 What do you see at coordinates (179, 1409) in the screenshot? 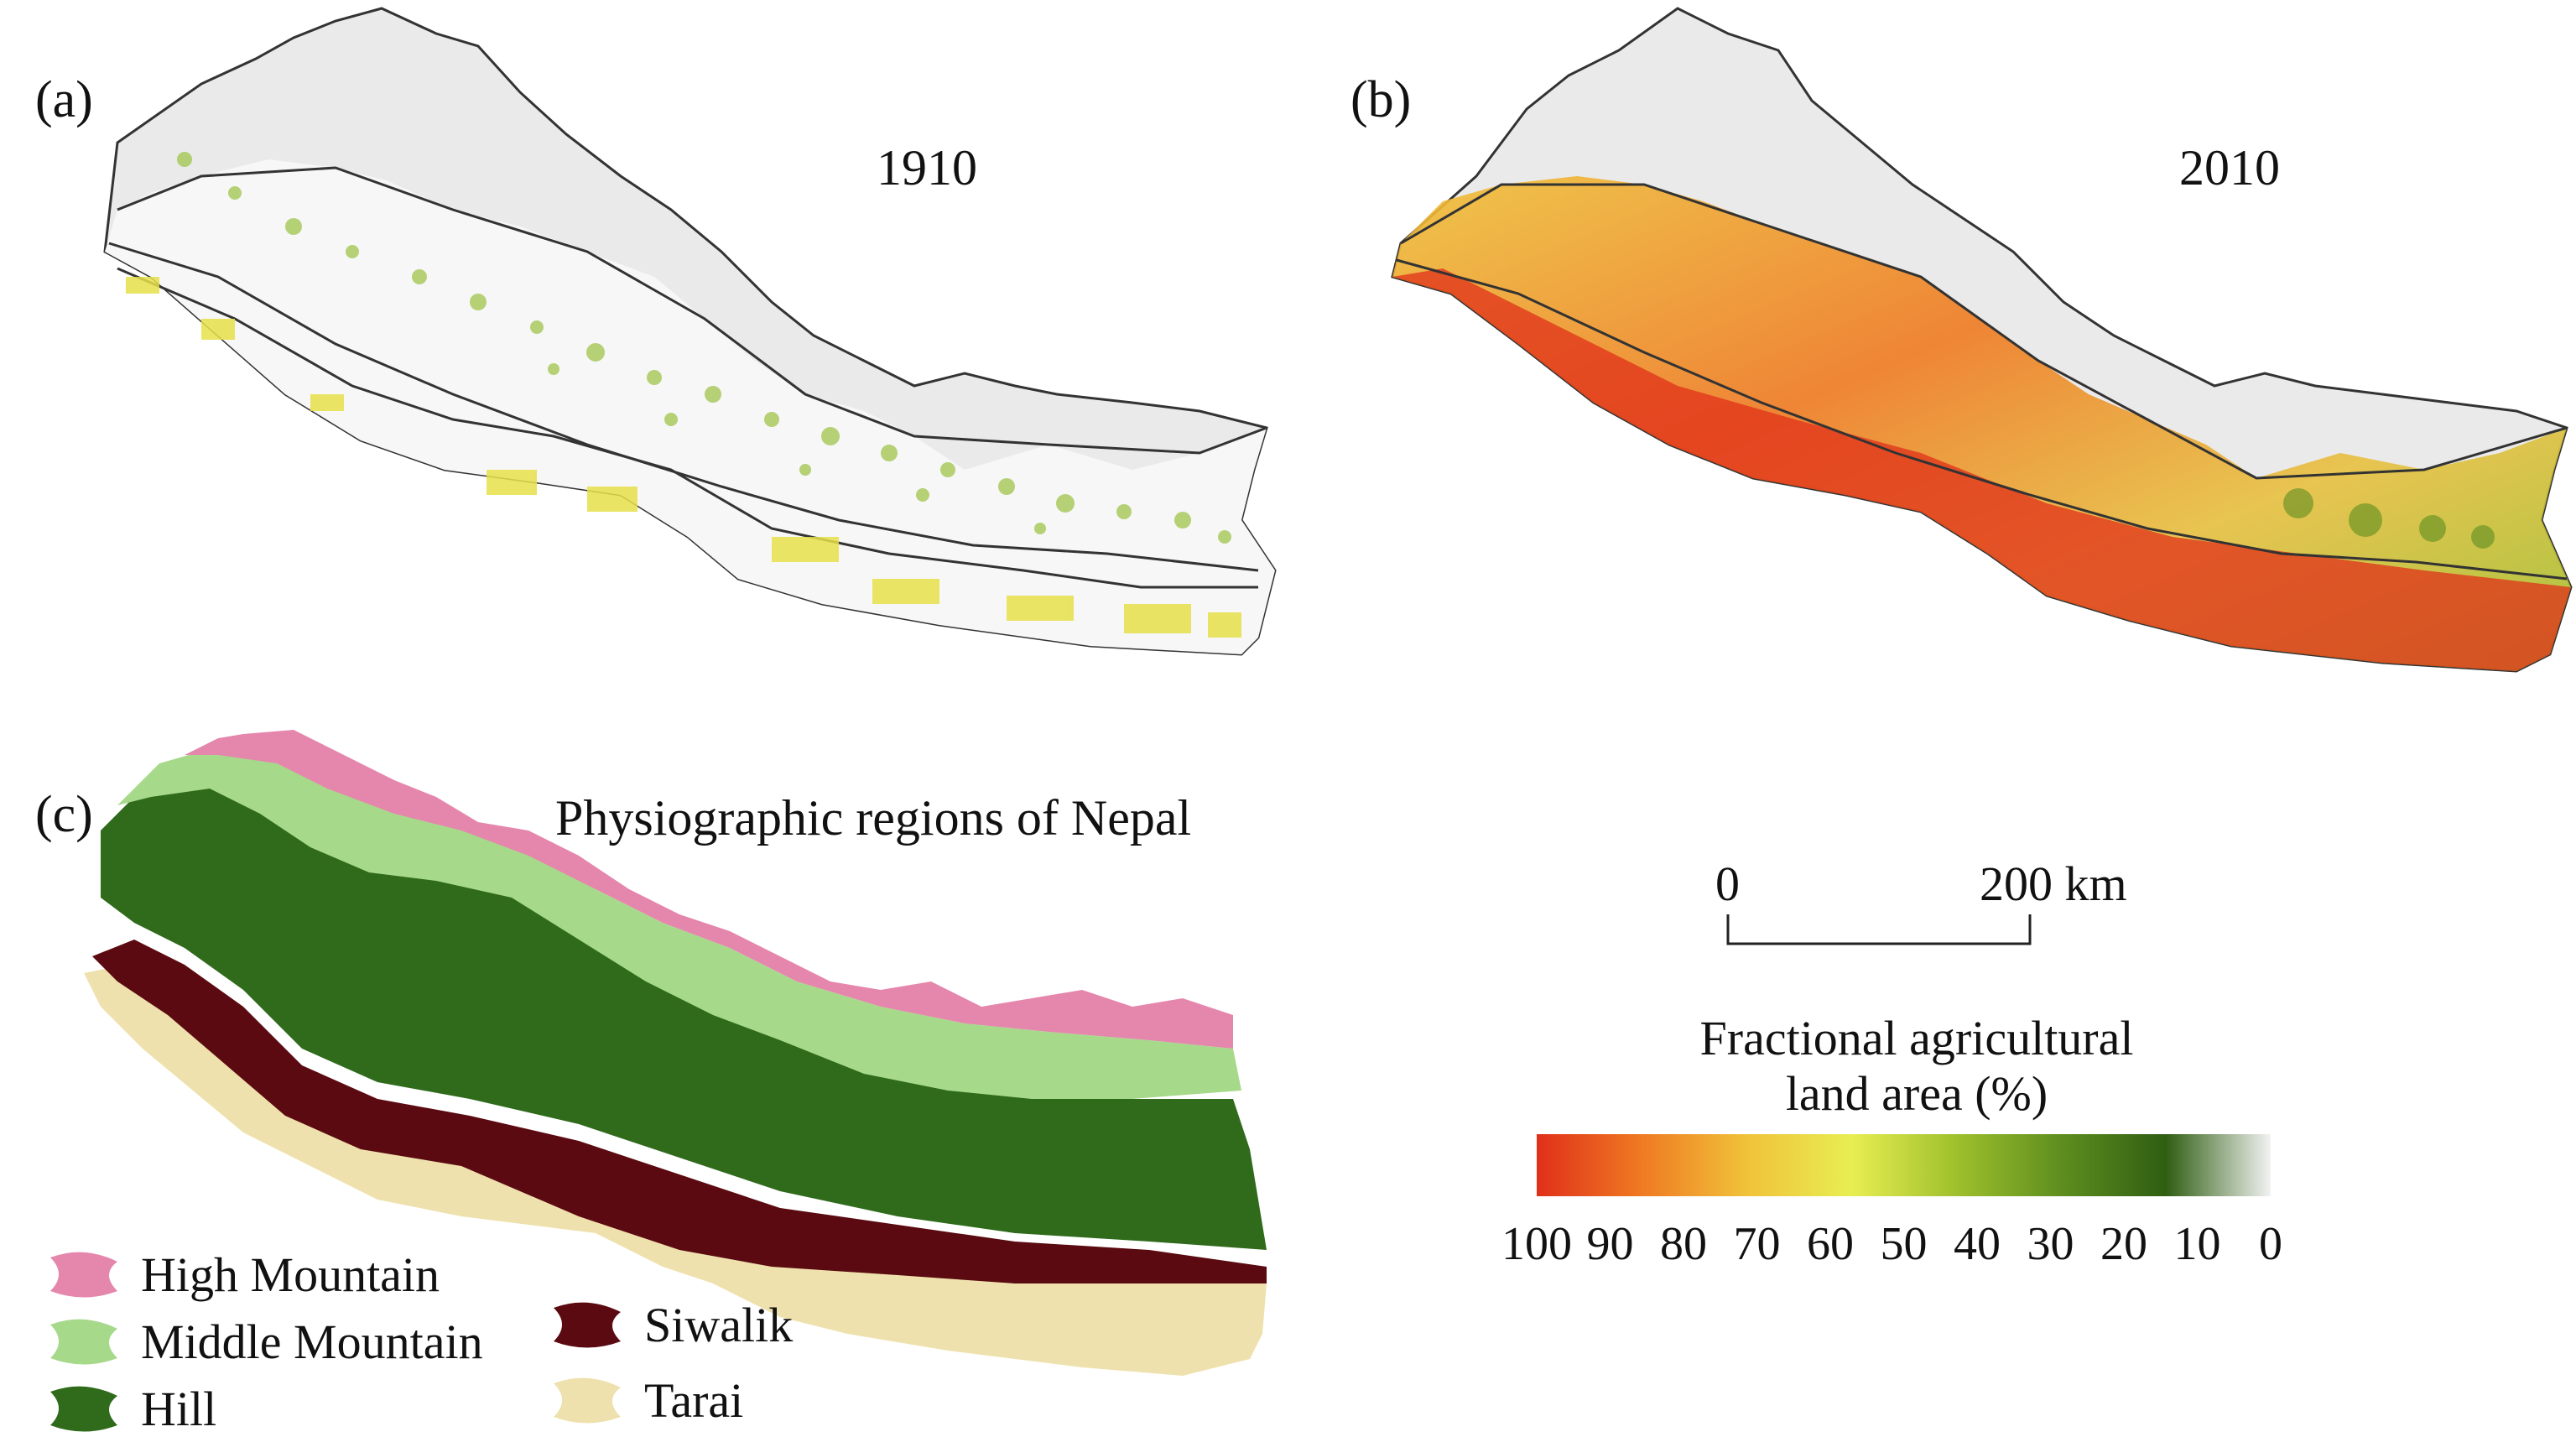
I see `legend-label: Hill` at bounding box center [179, 1409].